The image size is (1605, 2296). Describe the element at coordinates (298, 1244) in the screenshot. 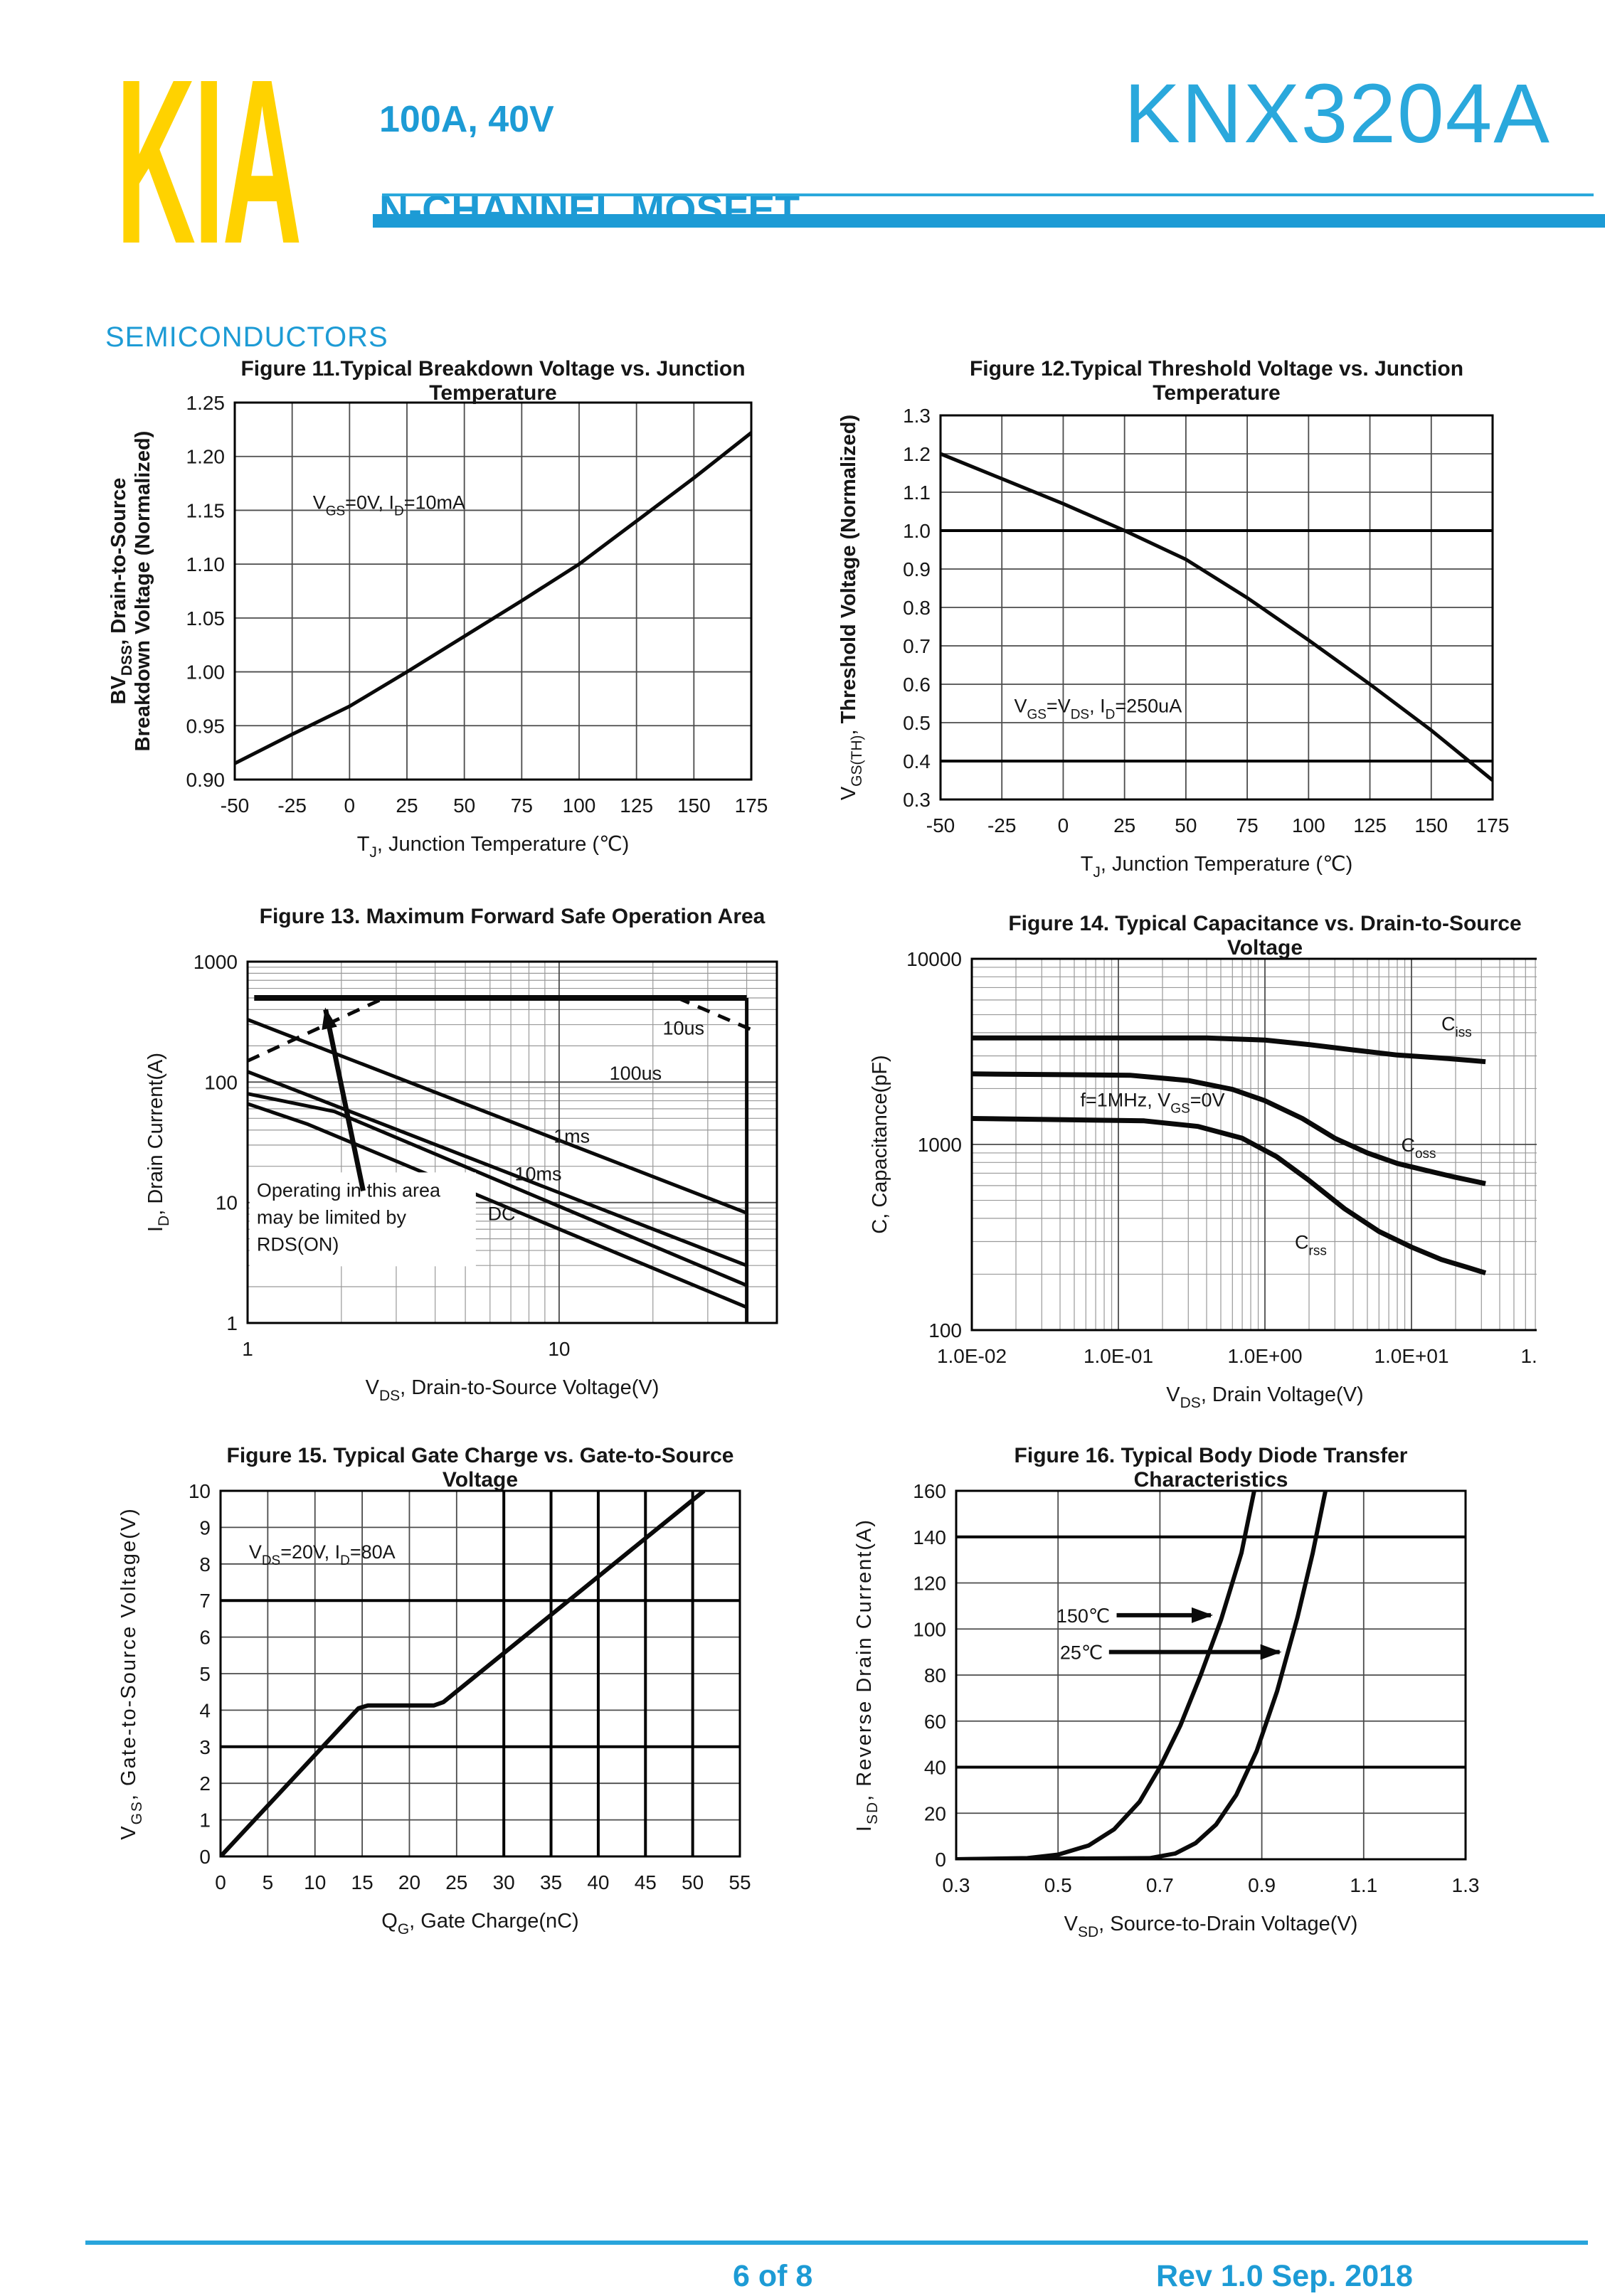

I see `svg-text: RDS(ON)` at that location.